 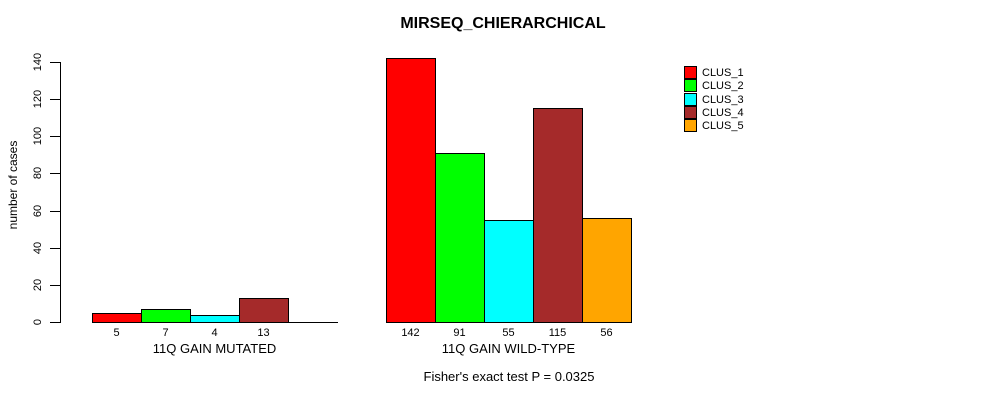 I want to click on legend-label-clus_5: CLUS_5, so click(x=723, y=126).